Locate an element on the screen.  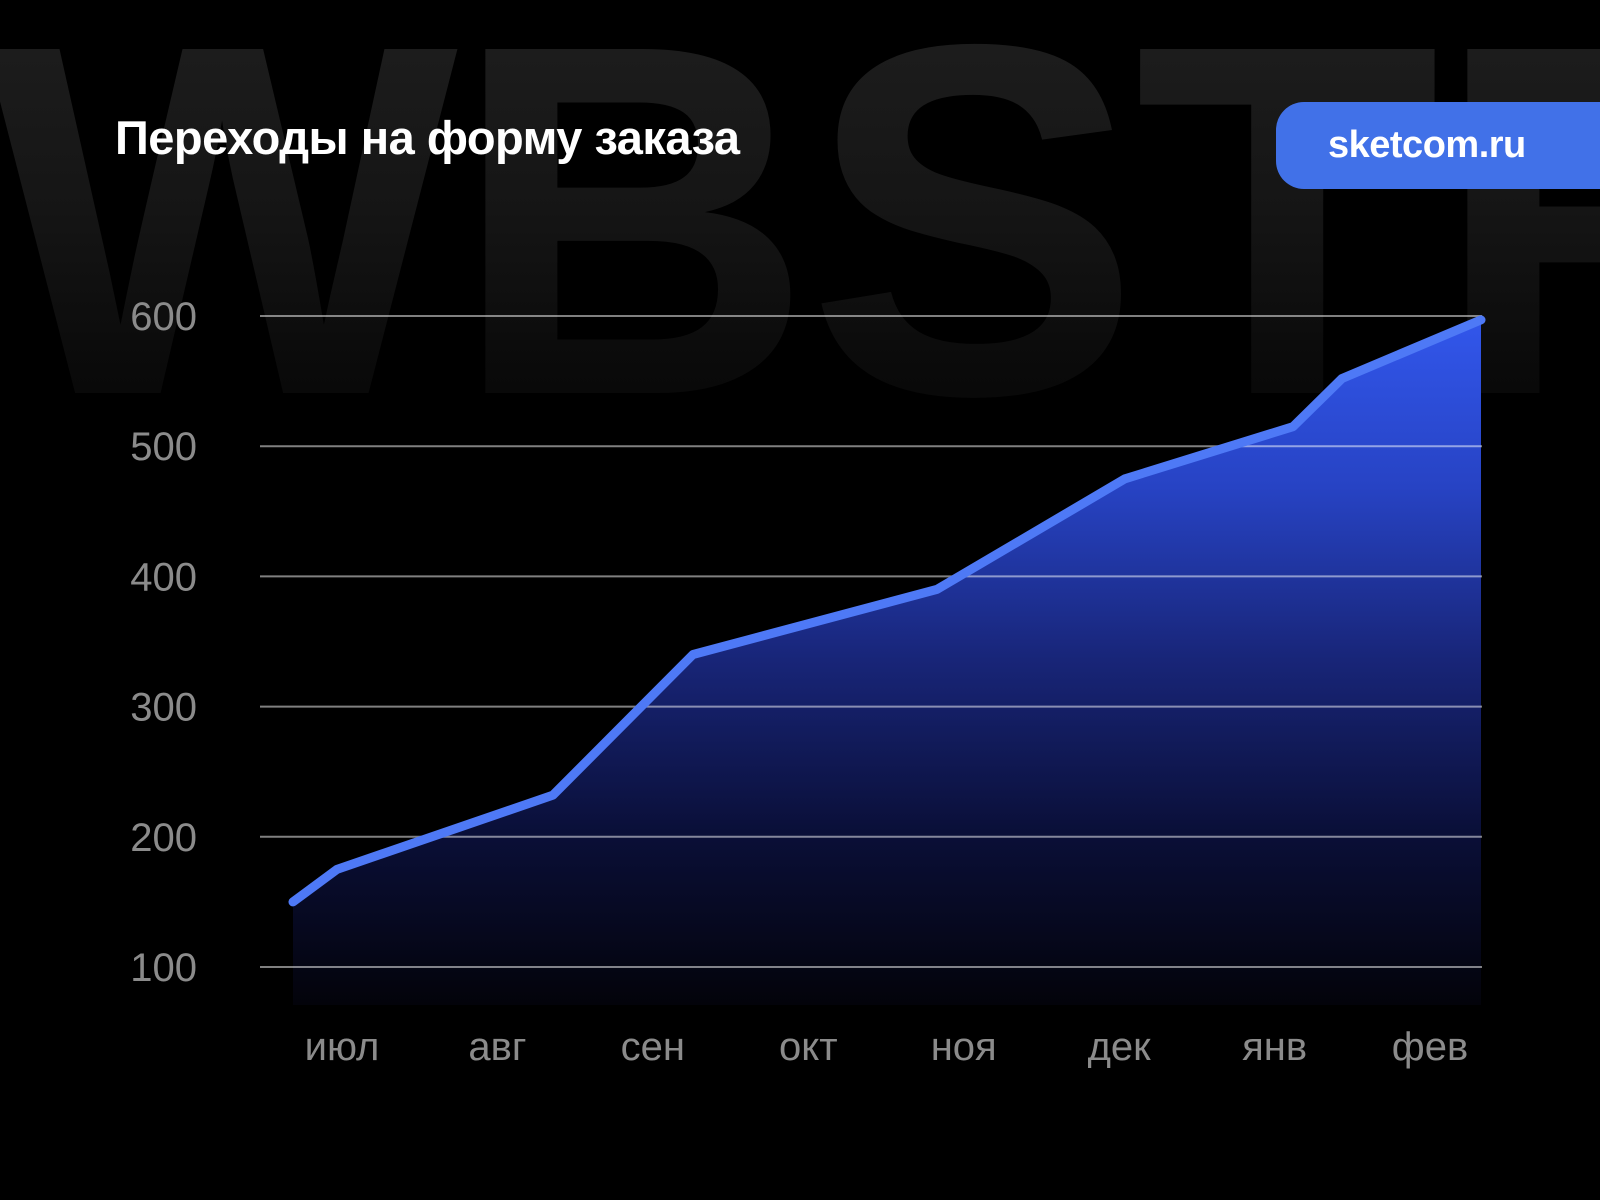
y-tick-label-200: 200 is located at coordinates (163, 838).